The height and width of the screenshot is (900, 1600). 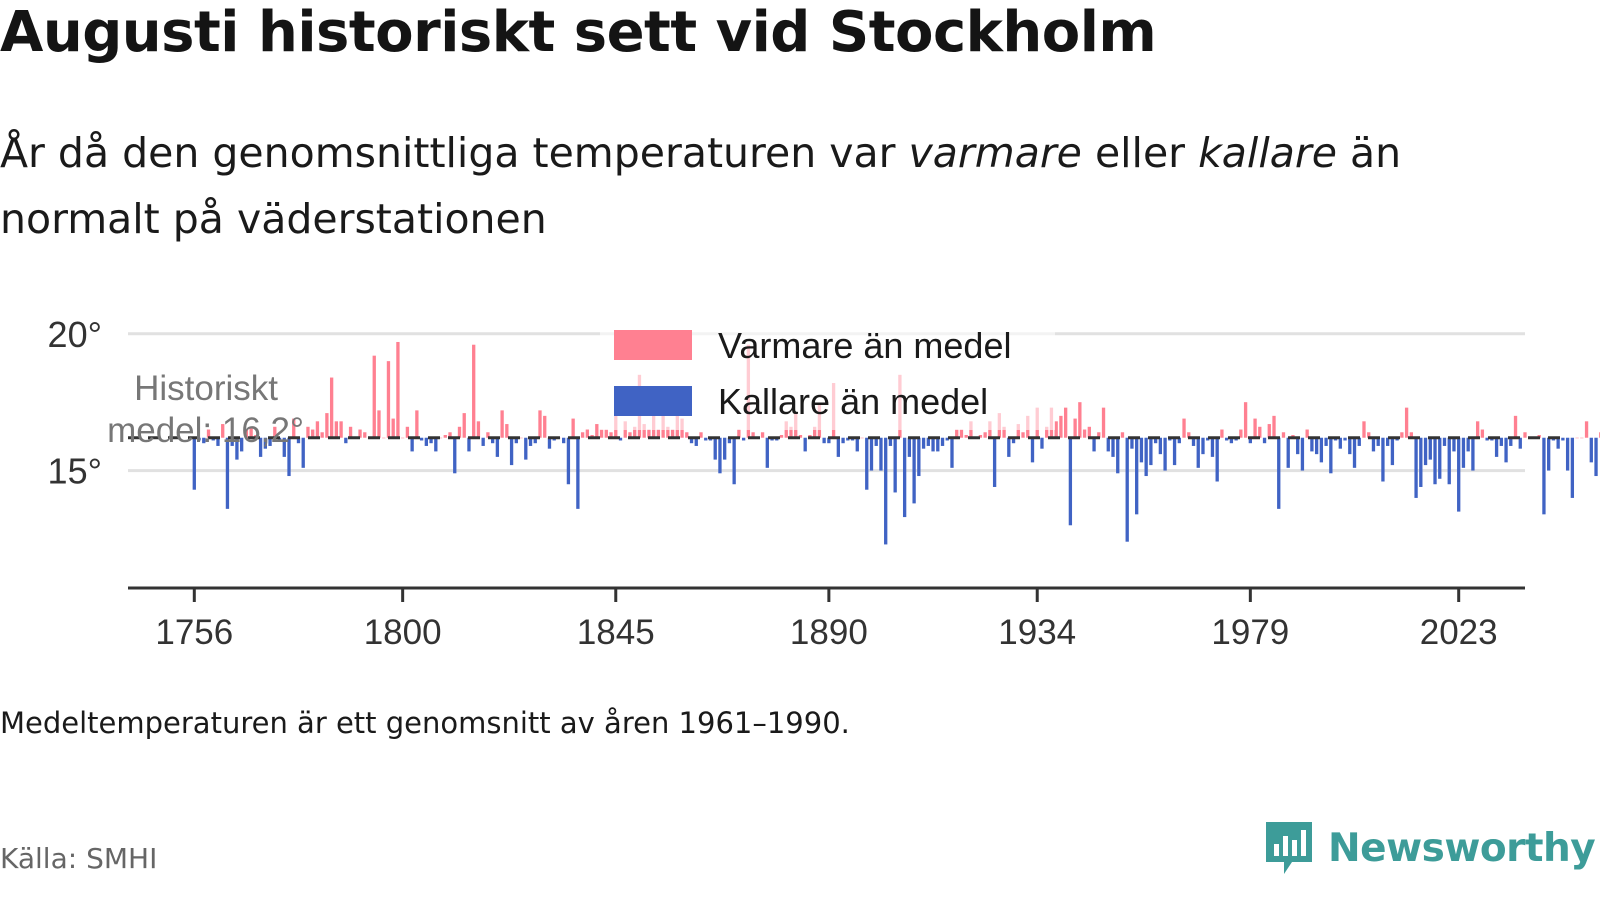 I want to click on subtitle-warm-word: varmare, so click(x=995, y=153).